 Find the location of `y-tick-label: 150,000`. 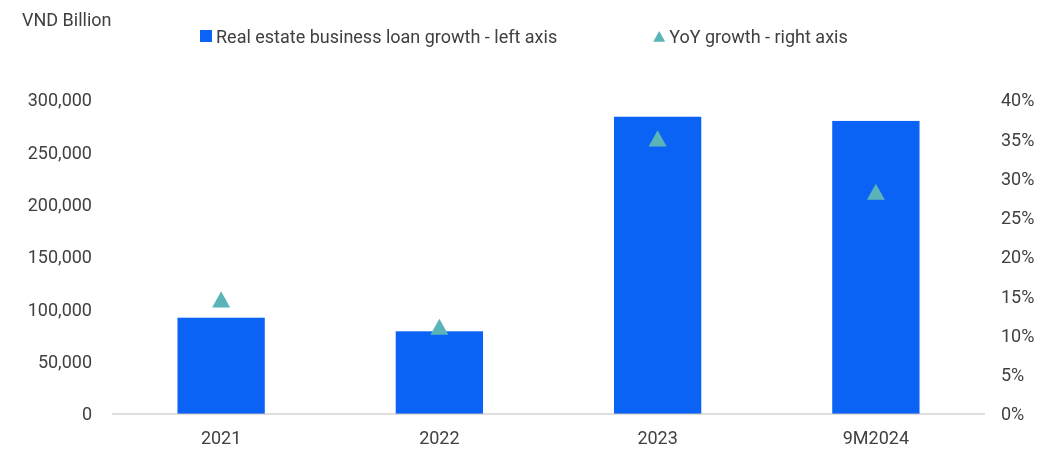

y-tick-label: 150,000 is located at coordinates (59, 257).